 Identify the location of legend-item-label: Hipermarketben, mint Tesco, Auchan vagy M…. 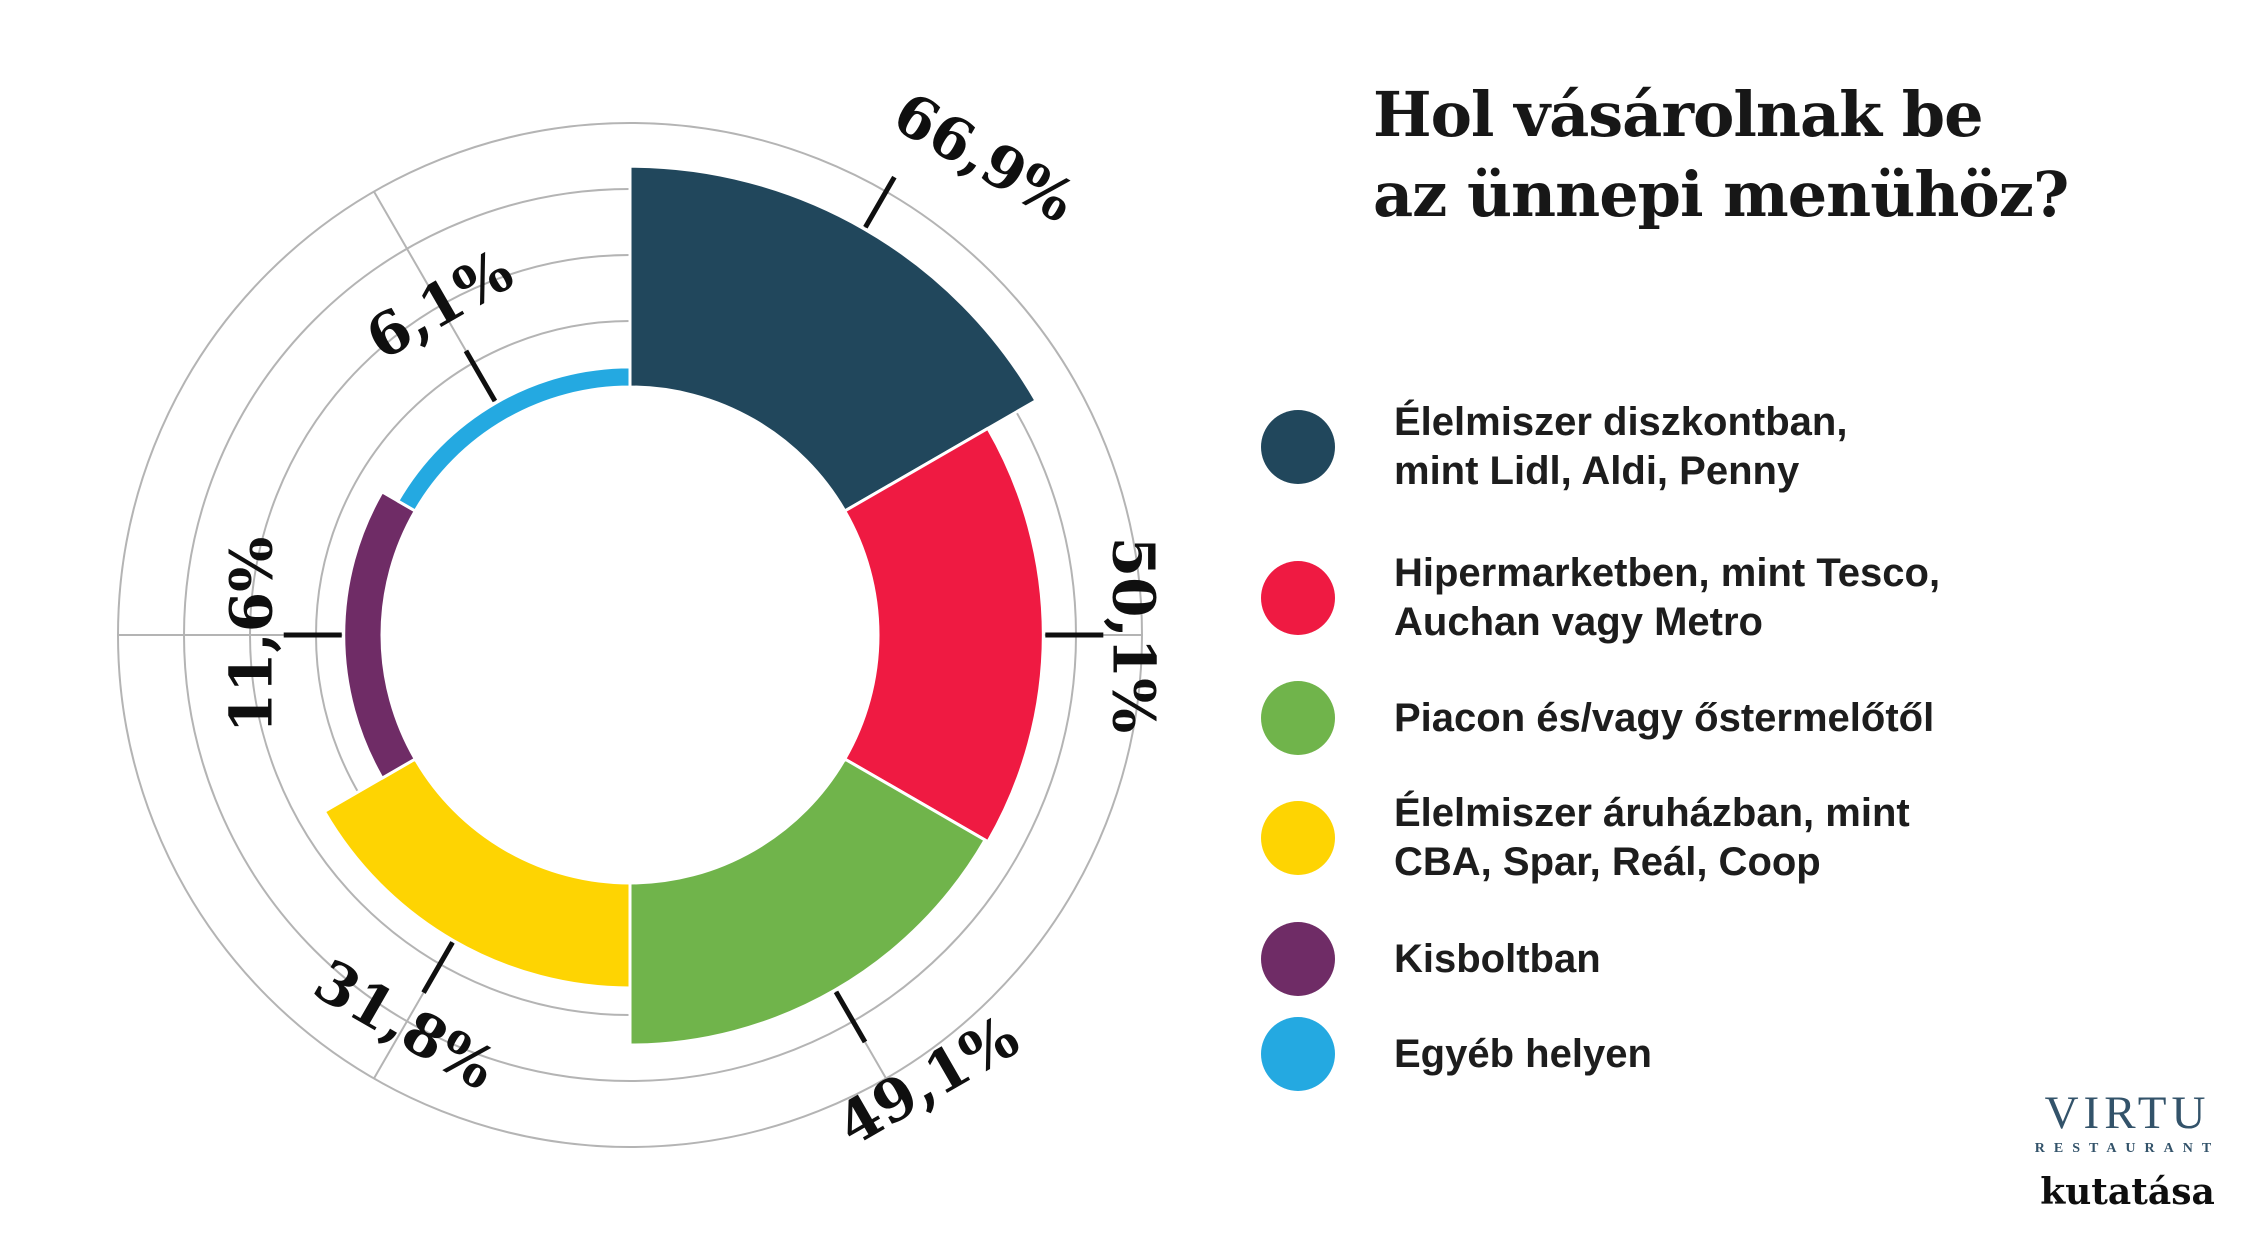
(1667, 597).